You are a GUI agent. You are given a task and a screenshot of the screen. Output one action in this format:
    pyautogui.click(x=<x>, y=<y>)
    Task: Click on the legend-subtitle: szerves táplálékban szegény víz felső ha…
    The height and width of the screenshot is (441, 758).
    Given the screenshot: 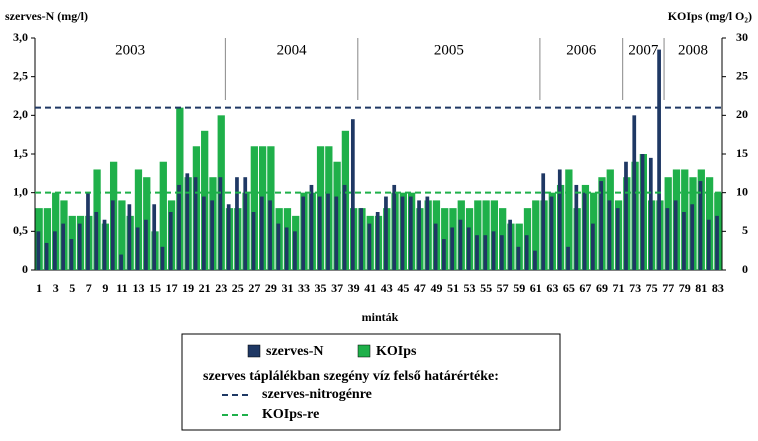 What is the action you would take?
    pyautogui.click(x=351, y=376)
    